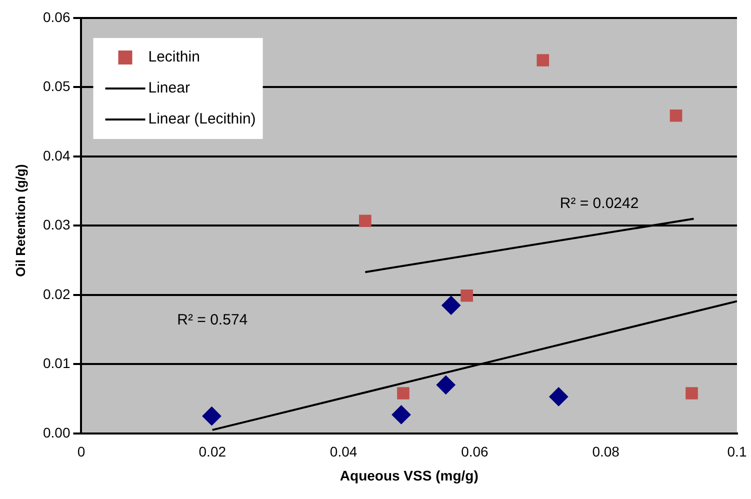  I want to click on x-tick-label: 0.08, so click(606, 452).